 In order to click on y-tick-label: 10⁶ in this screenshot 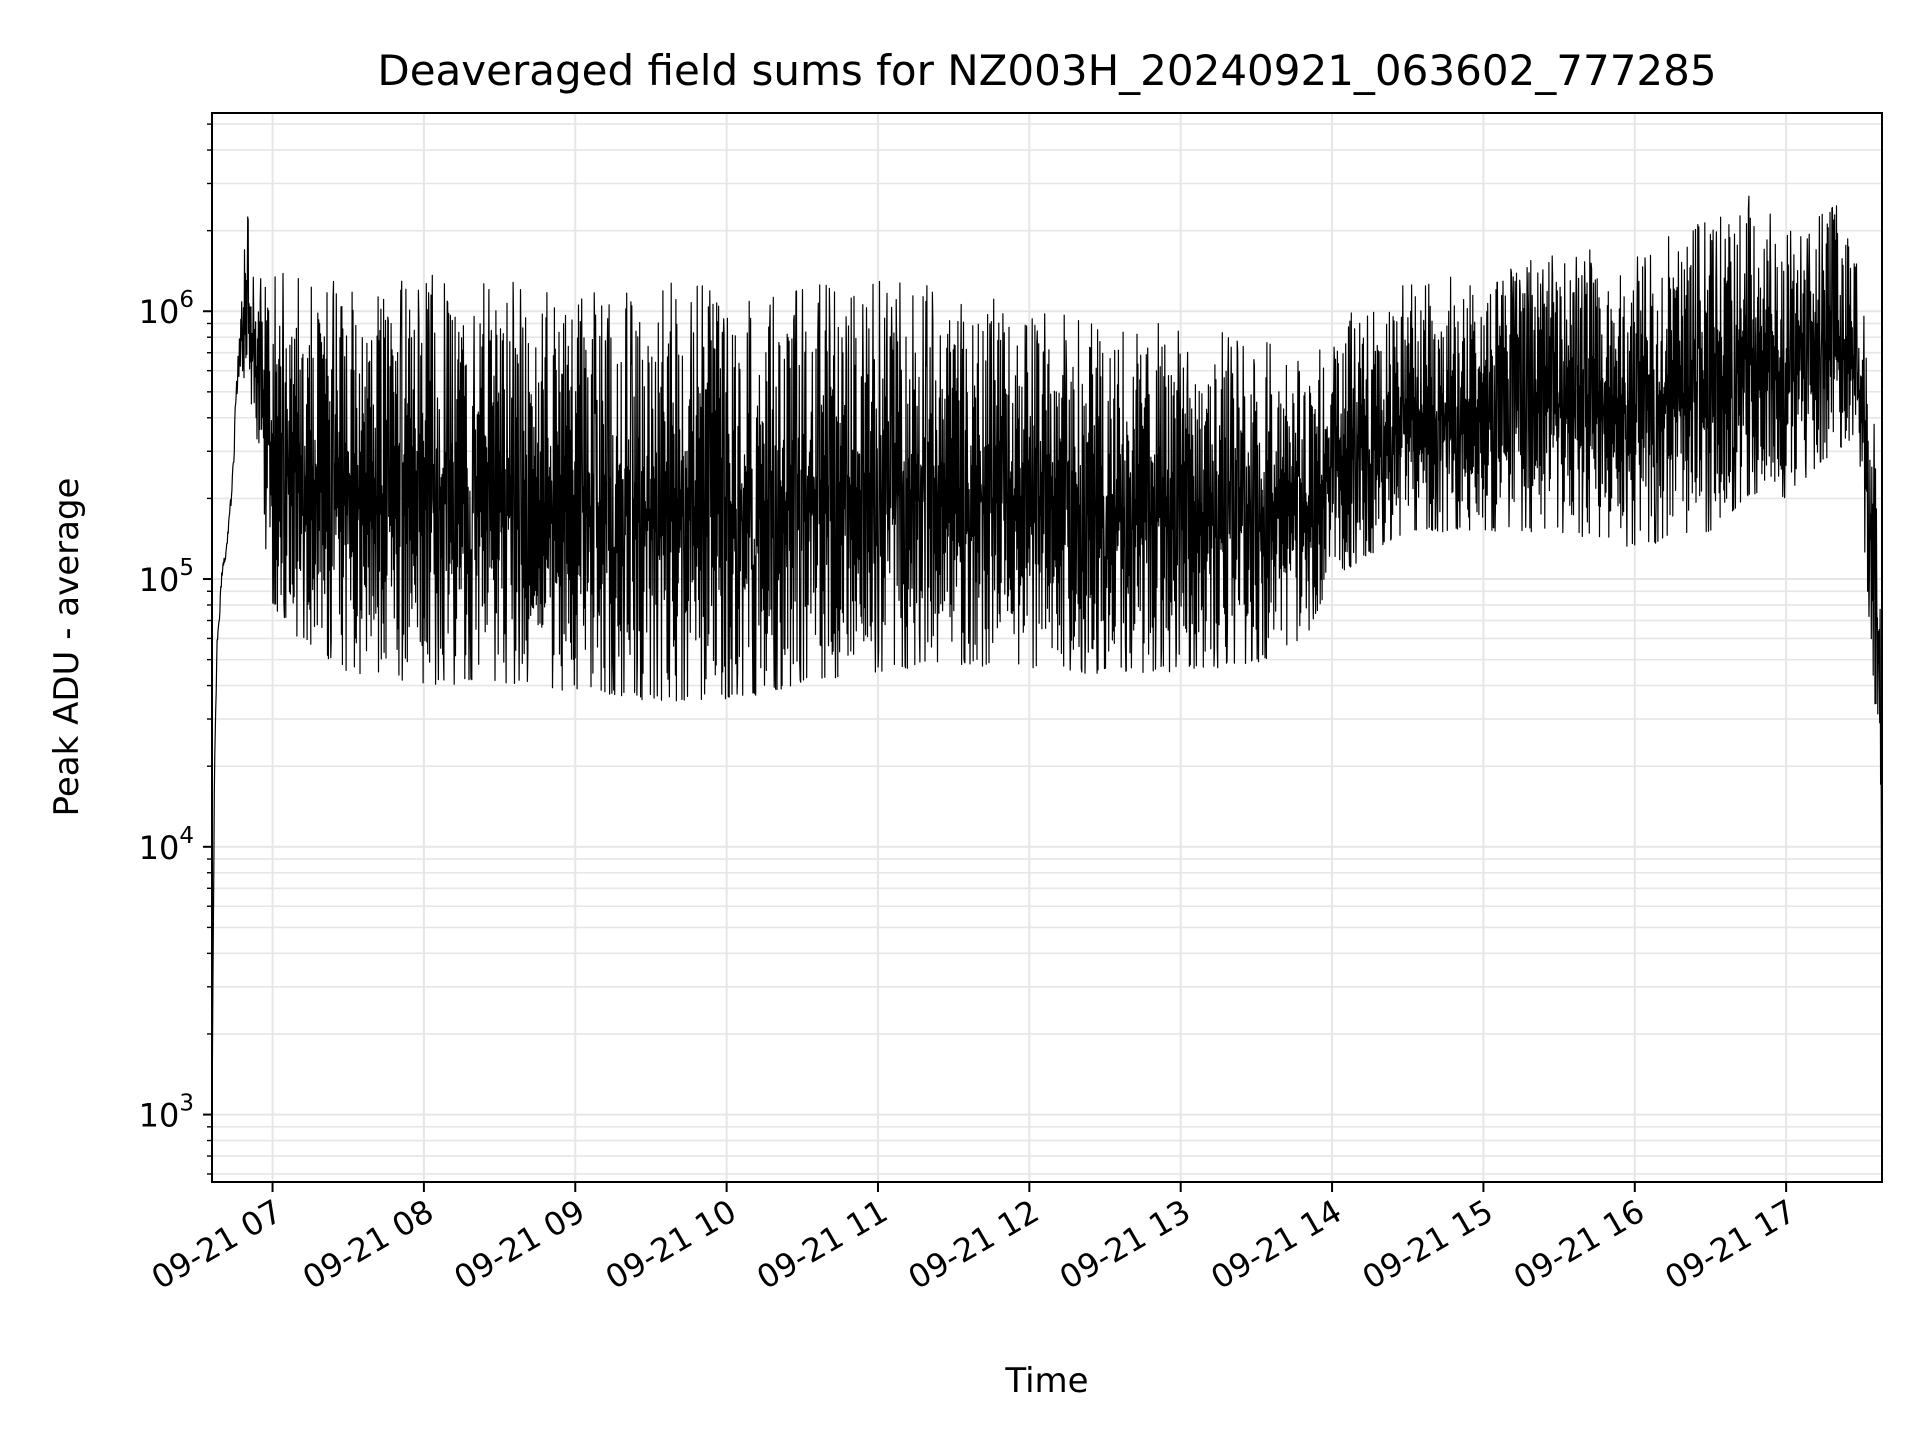, I will do `click(166, 309)`.